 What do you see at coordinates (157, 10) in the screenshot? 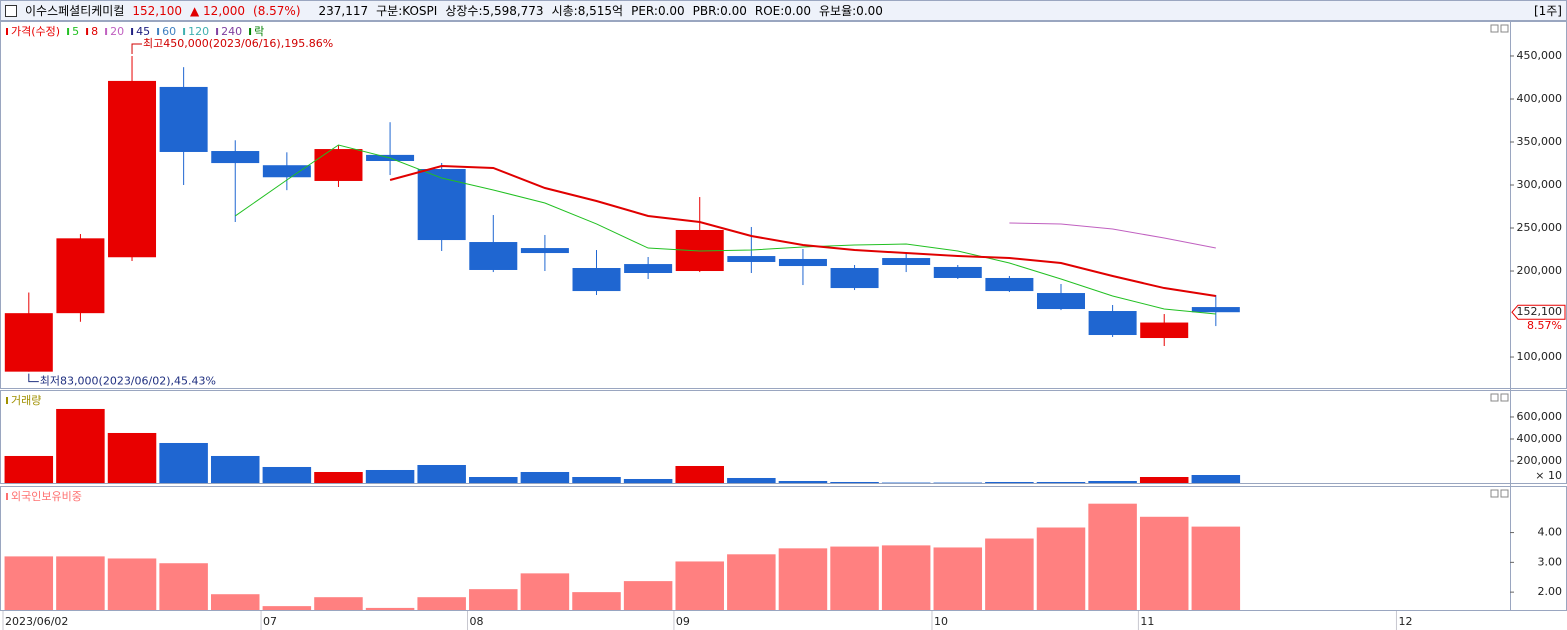
I see `price: 152,100` at bounding box center [157, 10].